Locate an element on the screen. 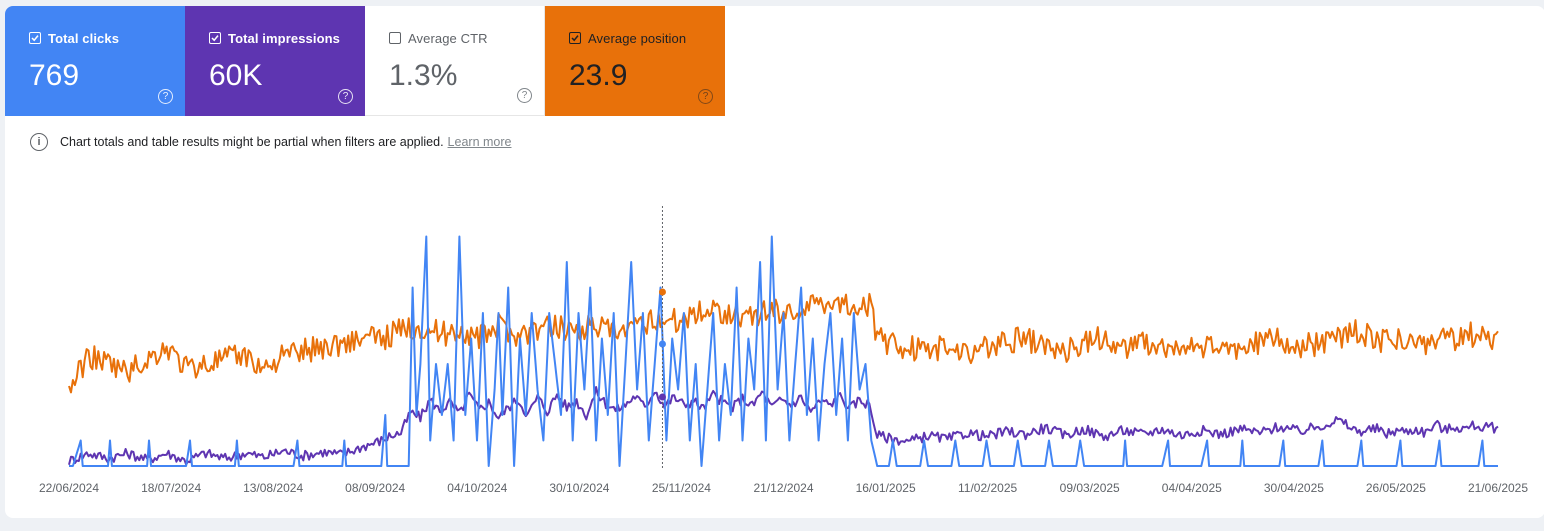  tile-label: Total impressions is located at coordinates (284, 38).